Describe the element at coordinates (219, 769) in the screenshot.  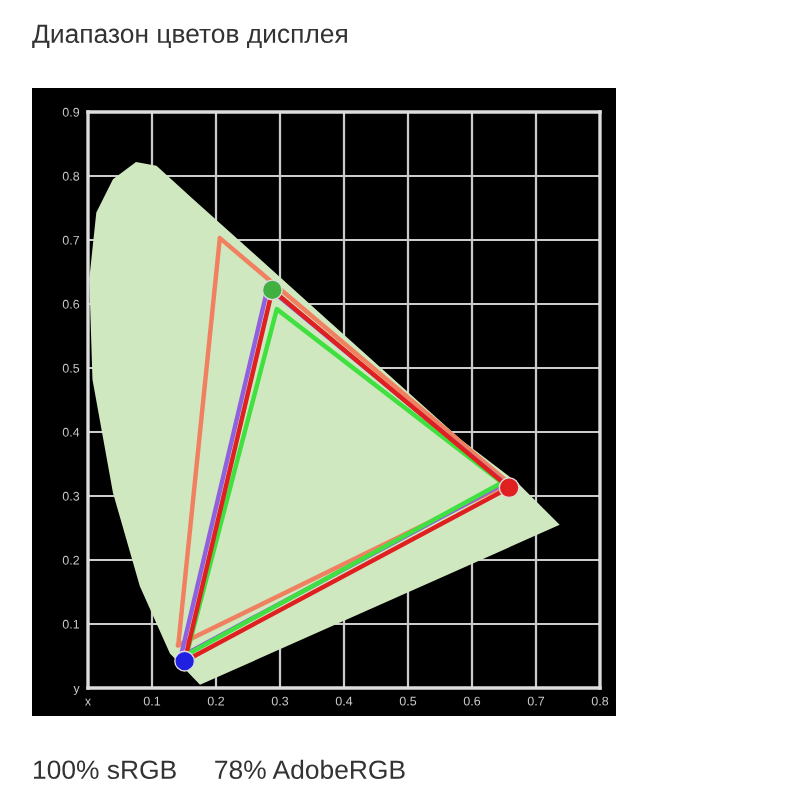
I see `text: 100% sRGB 78% AdobeRGB` at that location.